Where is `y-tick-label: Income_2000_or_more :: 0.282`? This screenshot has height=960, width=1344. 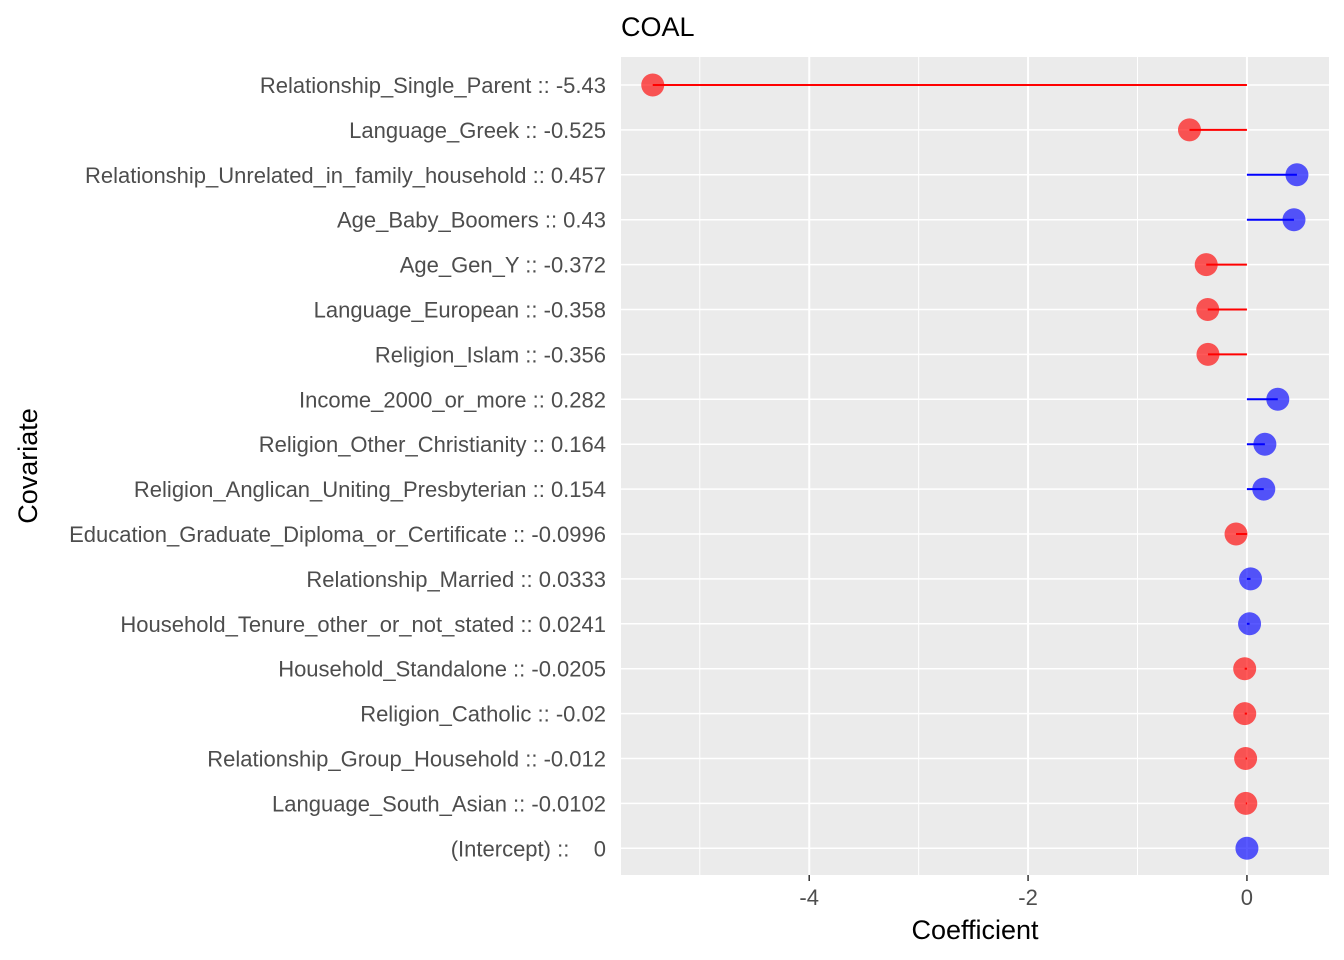 y-tick-label: Income_2000_or_more :: 0.282 is located at coordinates (452, 399).